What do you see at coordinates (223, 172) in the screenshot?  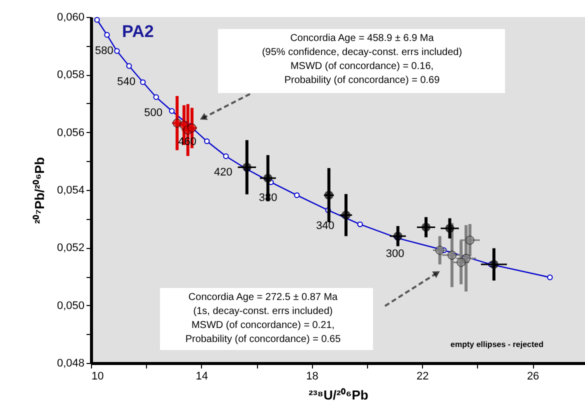 I see `annotation: 420` at bounding box center [223, 172].